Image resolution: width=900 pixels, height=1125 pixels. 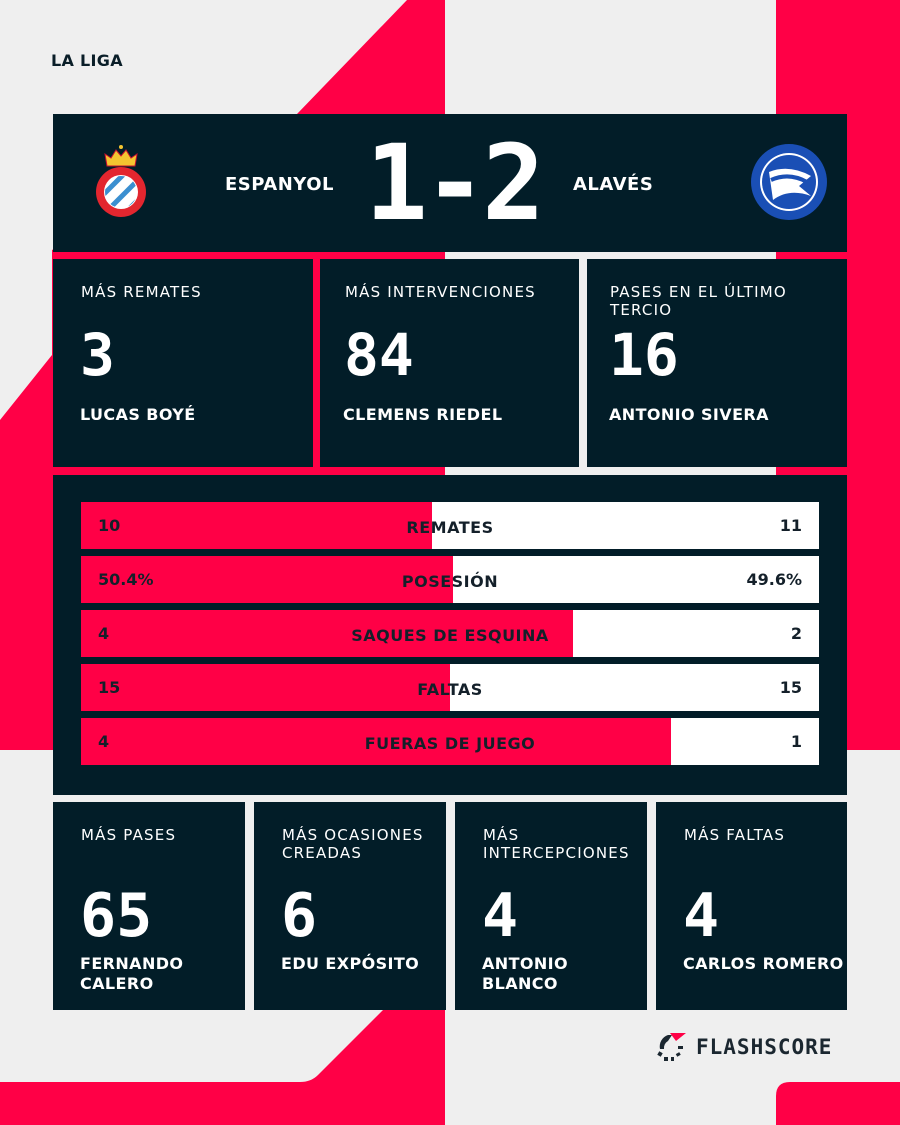 I want to click on stat-name: SAQUES DE ESQUINA, so click(x=450, y=635).